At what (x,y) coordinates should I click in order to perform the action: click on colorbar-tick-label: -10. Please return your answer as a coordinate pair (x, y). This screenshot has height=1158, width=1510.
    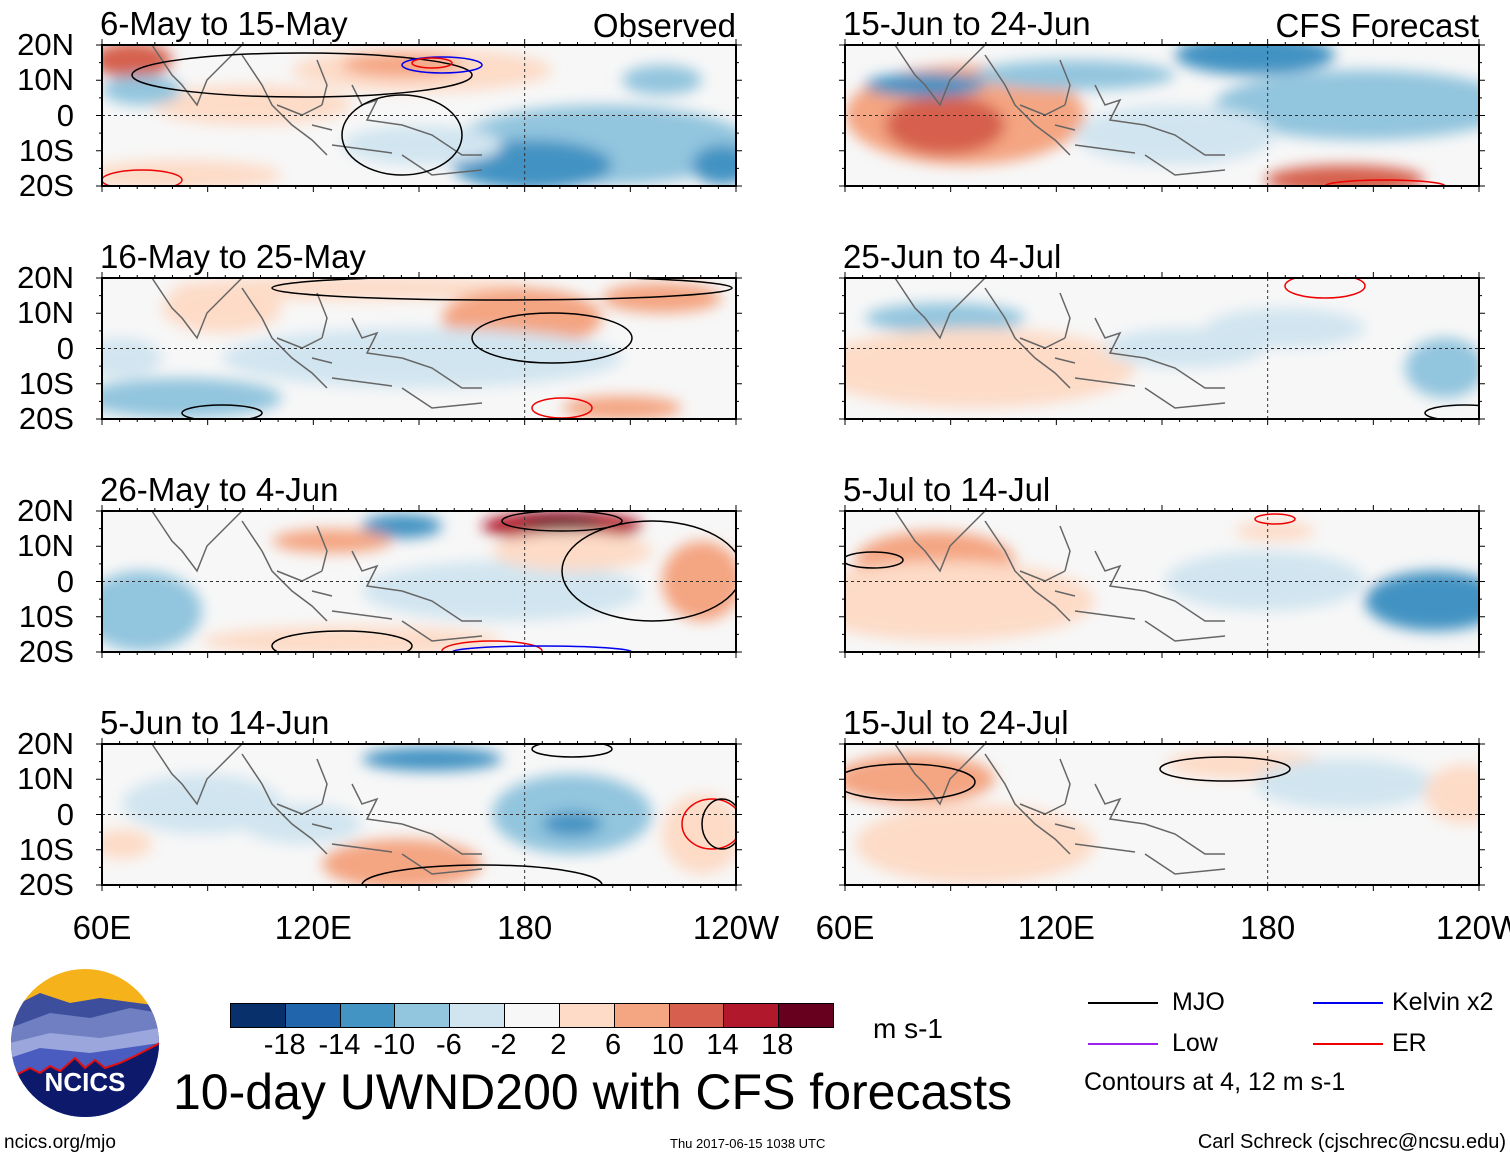
    Looking at the image, I should click on (394, 1045).